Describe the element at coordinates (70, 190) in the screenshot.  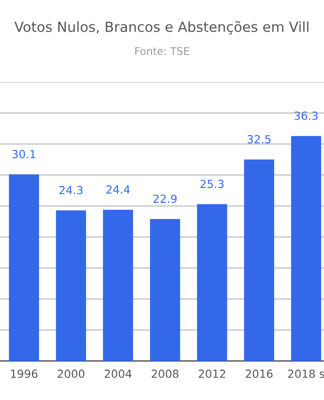
I see `data-label: 24.3` at that location.